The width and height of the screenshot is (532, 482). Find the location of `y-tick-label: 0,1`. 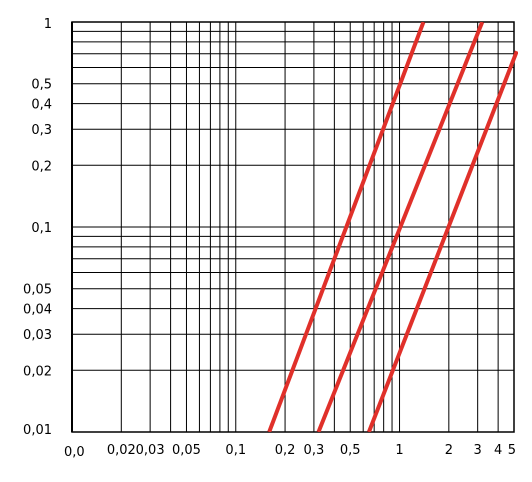

y-tick-label: 0,1 is located at coordinates (41, 228).